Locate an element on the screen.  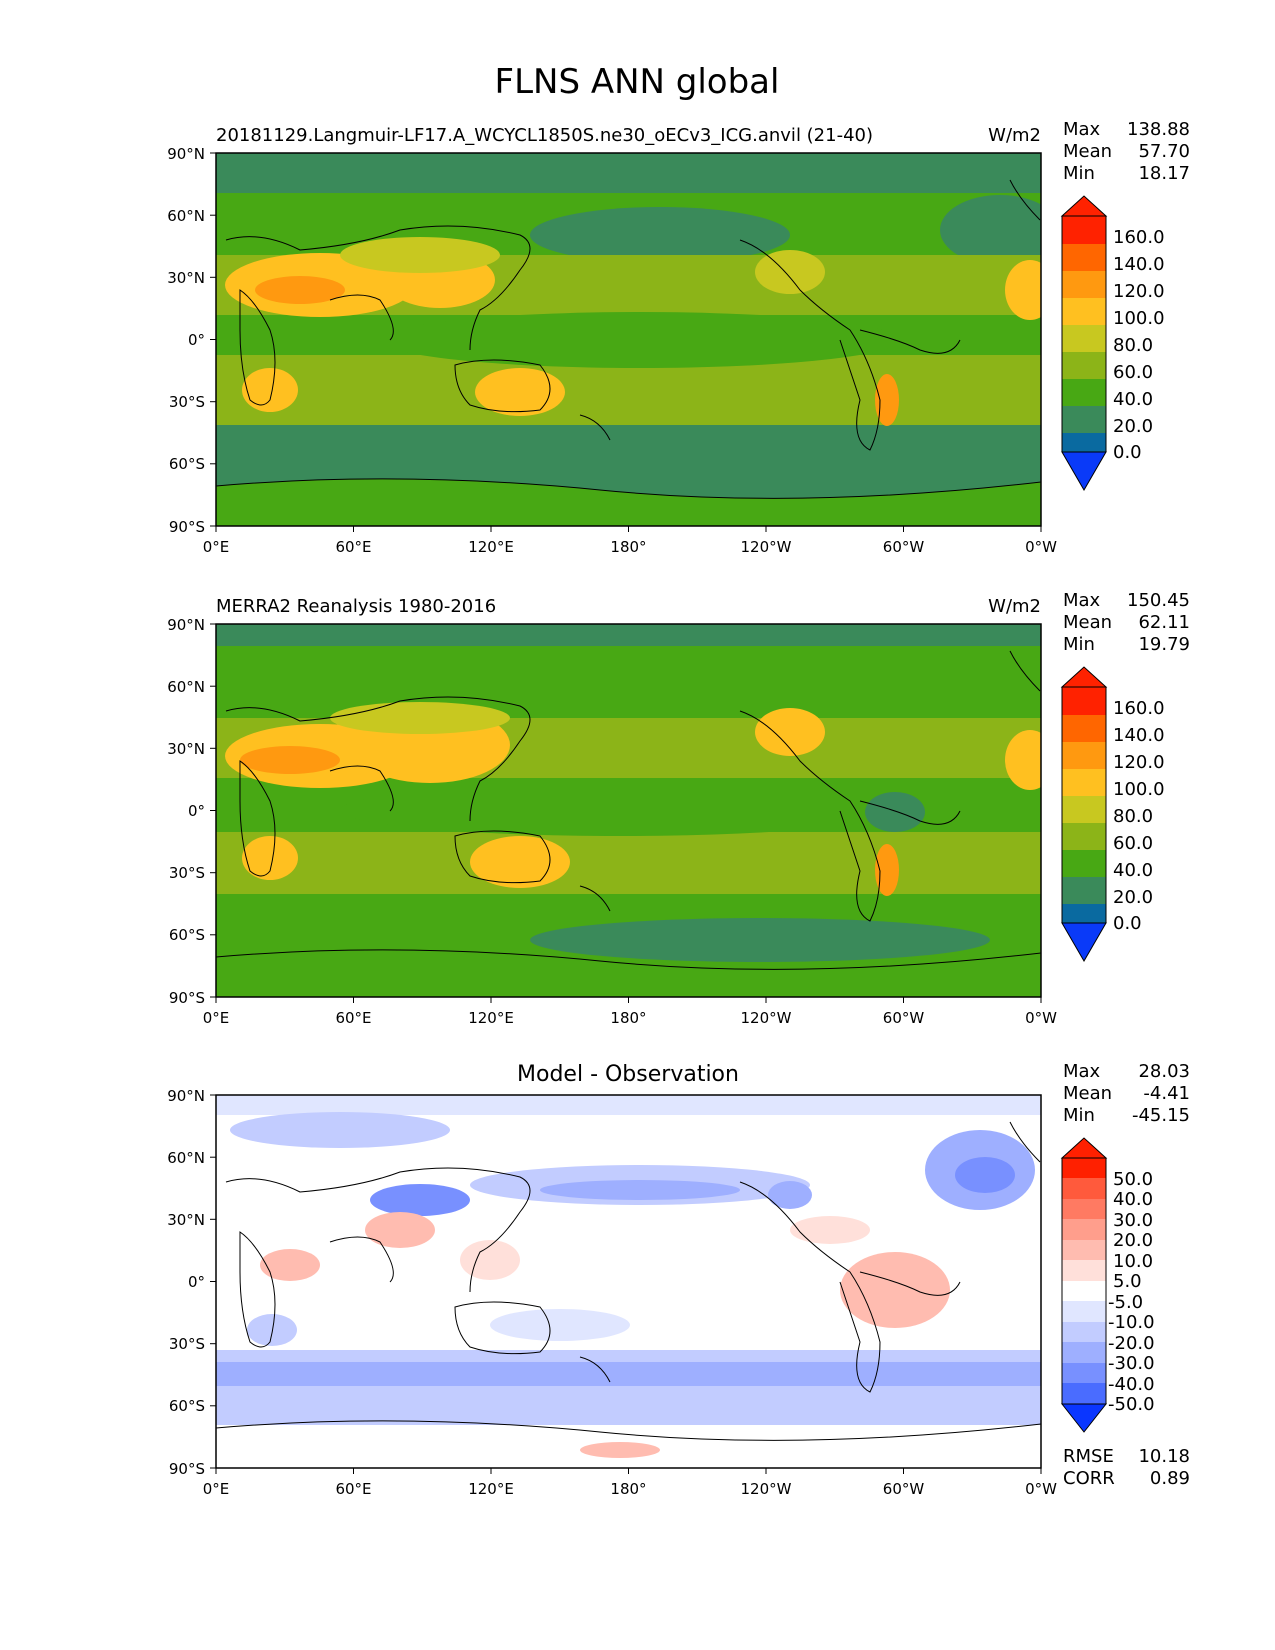
stat-value: 18.17 is located at coordinates (1164, 173).